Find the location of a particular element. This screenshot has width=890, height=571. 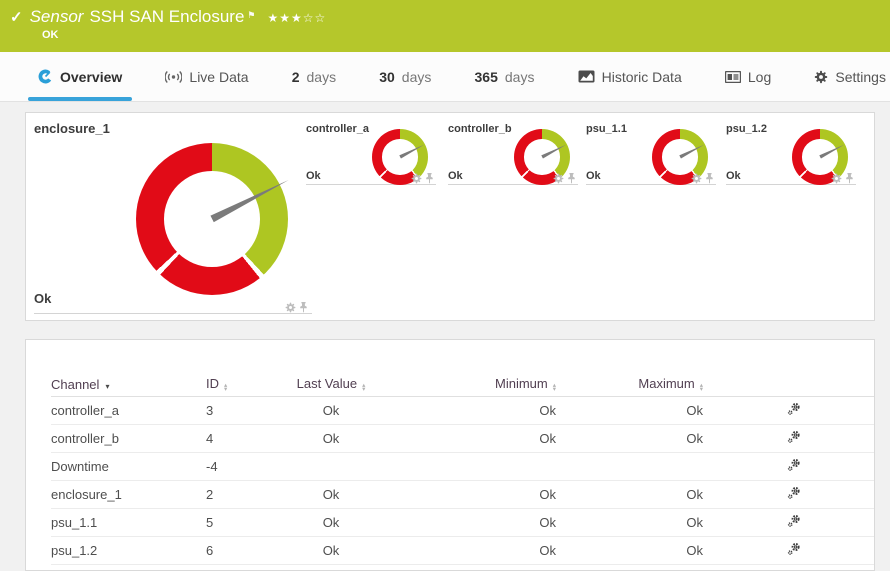

tab-label: Live Data is located at coordinates (219, 76).